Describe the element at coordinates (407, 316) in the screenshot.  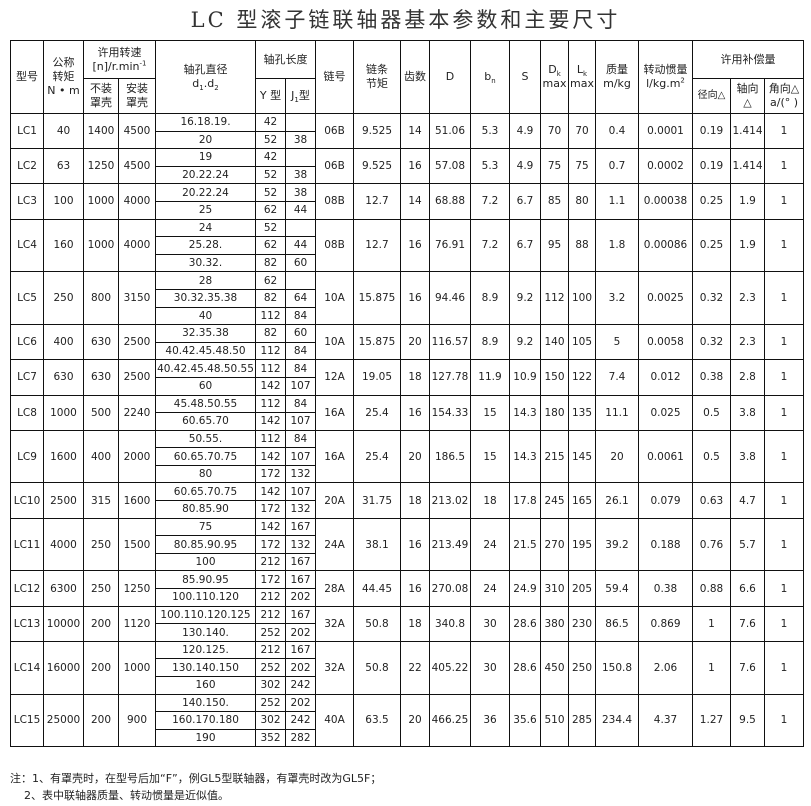
I see `table-row: 40 112 84` at that location.